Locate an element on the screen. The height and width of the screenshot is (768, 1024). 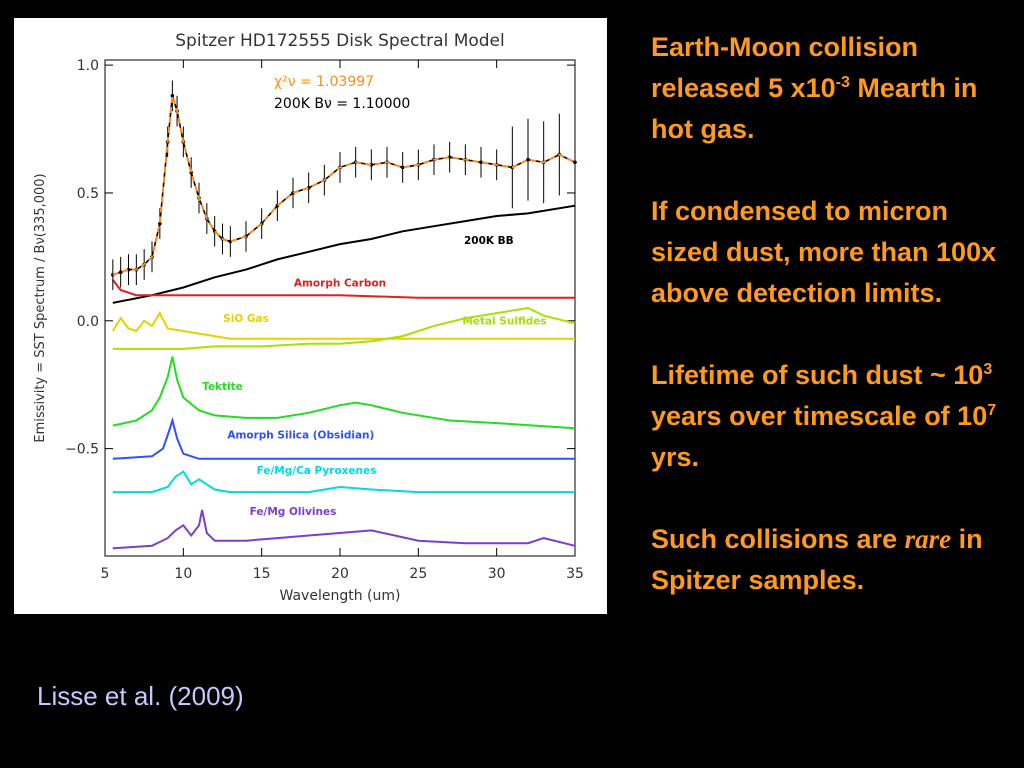
y-tick-label: 0.5 is located at coordinates (88, 194).